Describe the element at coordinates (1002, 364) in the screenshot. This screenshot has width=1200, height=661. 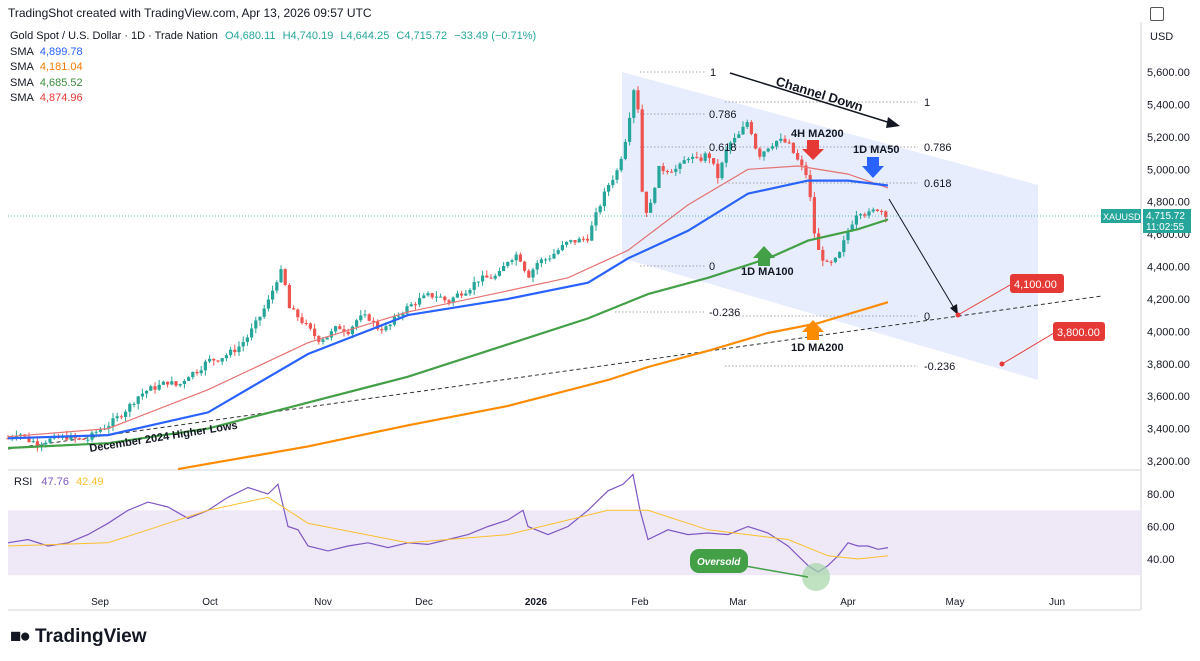
I see `target-point` at that location.